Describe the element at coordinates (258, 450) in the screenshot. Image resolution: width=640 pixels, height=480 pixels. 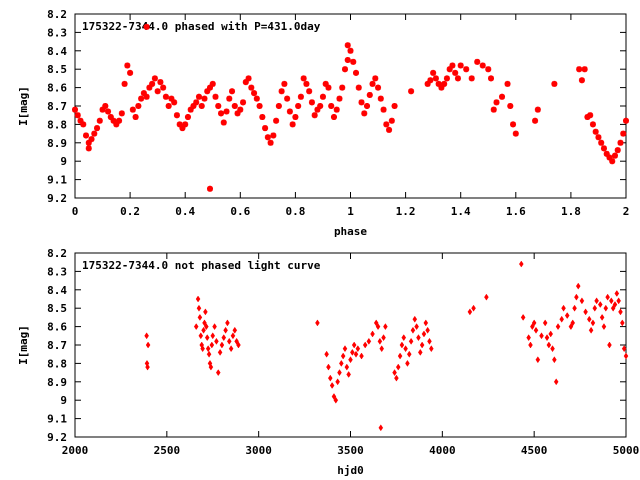
I see `x-tick-label: 3000` at that location.